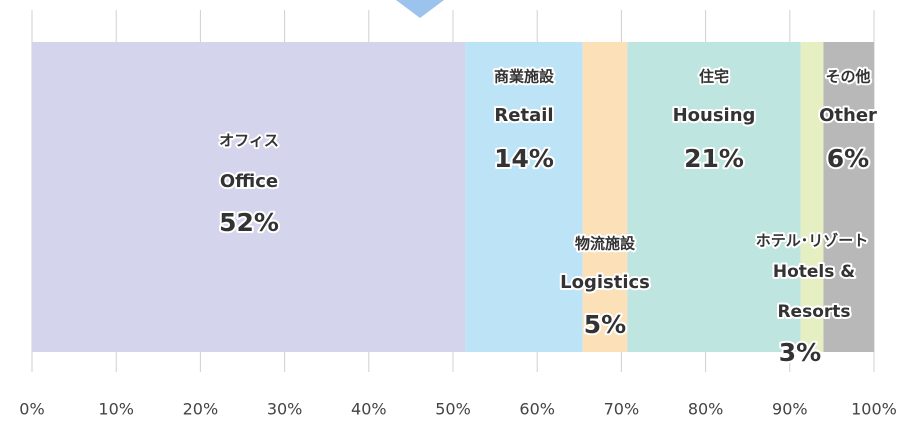 This screenshot has width=899, height=422. What do you see at coordinates (605, 282) in the screenshot?
I see `segment-name-en: Logistics` at bounding box center [605, 282].